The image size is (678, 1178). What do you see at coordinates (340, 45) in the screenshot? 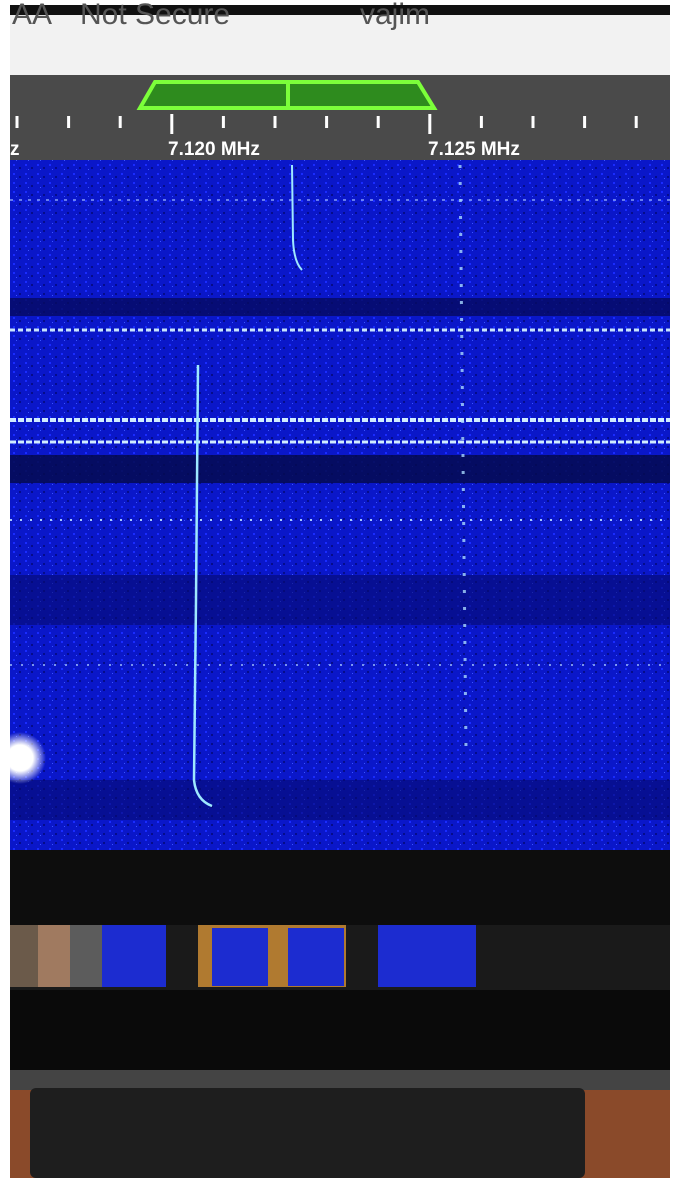
I see `browser-bar` at bounding box center [340, 45].